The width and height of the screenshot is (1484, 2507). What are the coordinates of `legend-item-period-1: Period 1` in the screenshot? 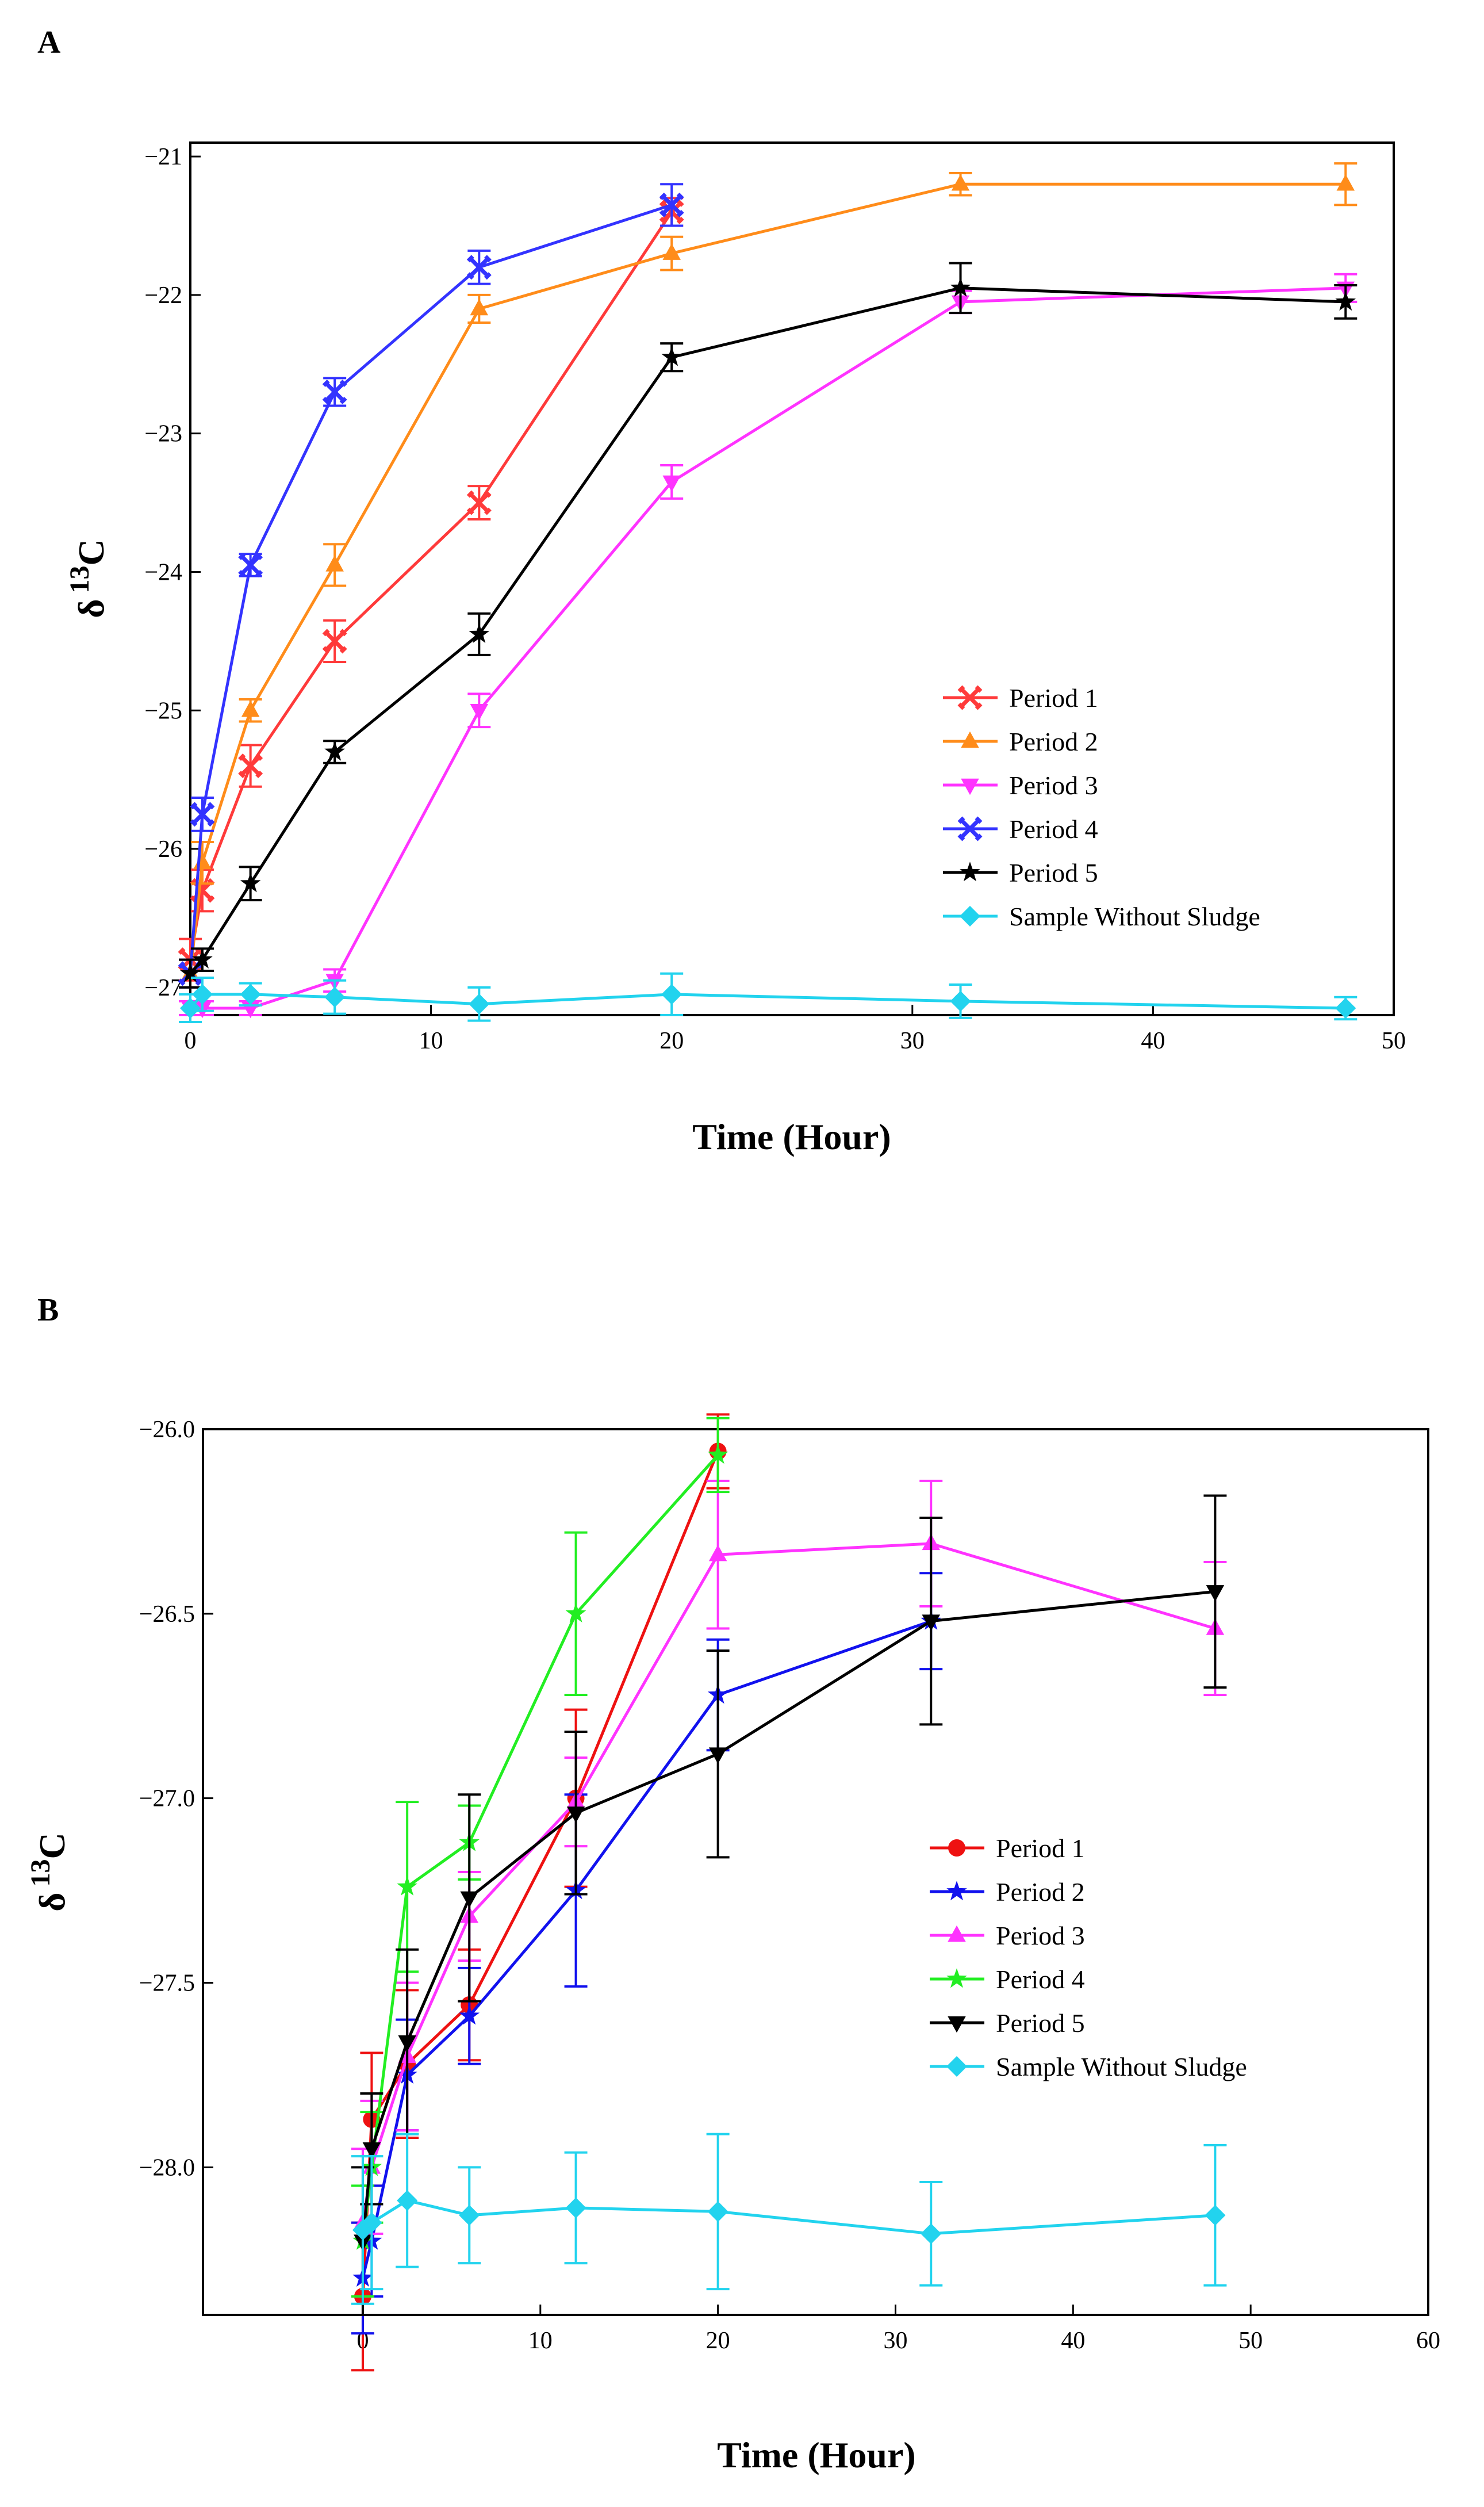 It's located at (1021, 698).